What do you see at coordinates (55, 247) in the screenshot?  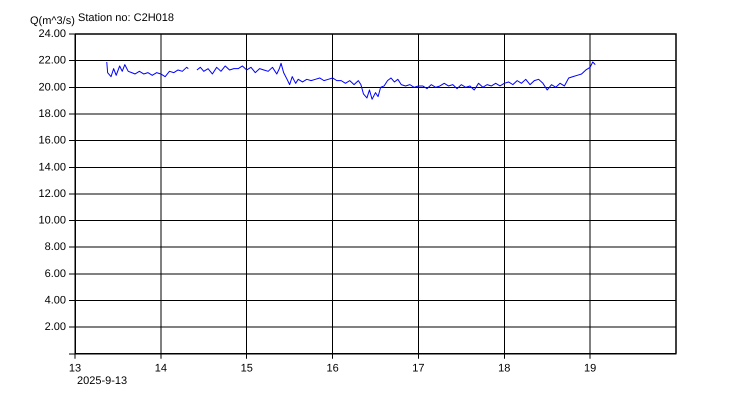 I see `y-tick-label: 8.00` at bounding box center [55, 247].